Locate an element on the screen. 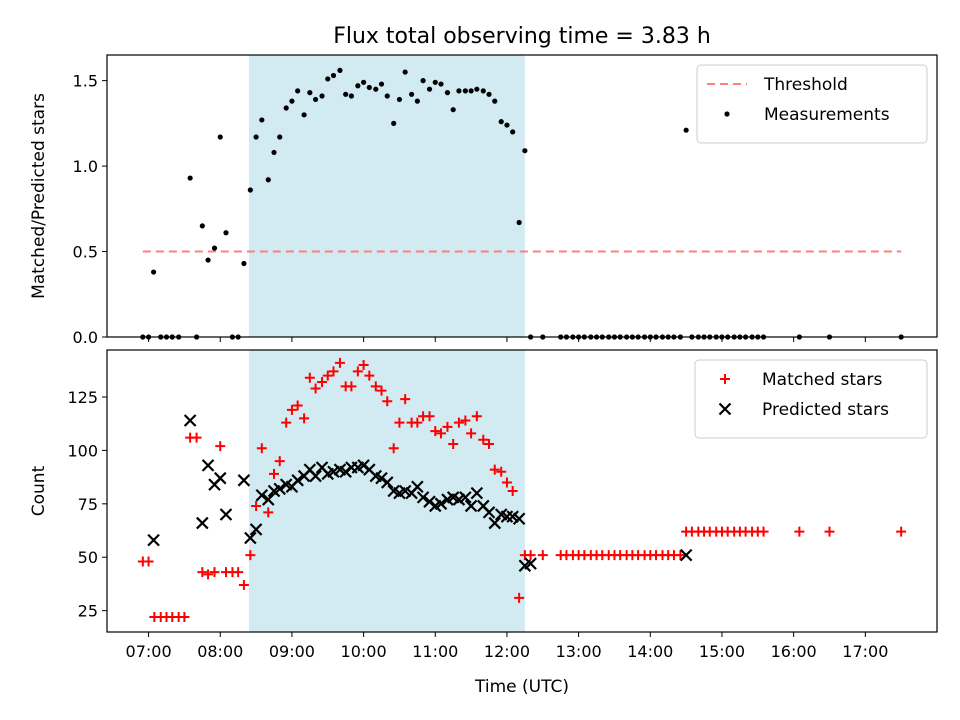 This screenshot has width=960, height=720. bottom-legend-box is located at coordinates (811, 399).